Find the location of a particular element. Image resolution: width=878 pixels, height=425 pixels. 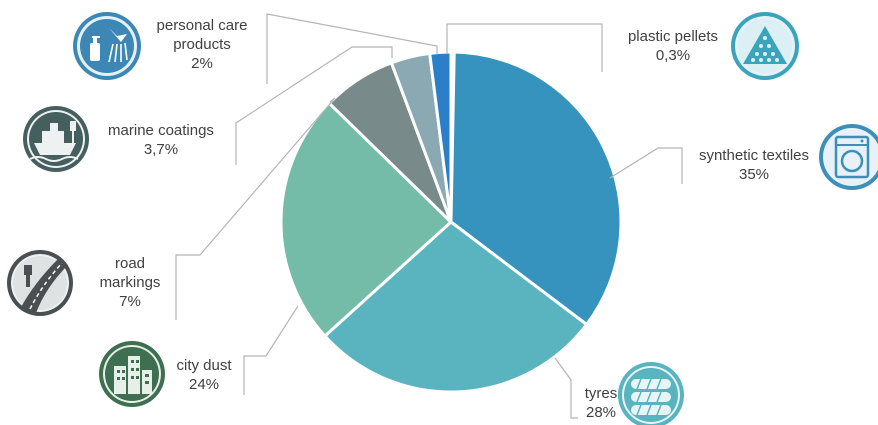

leader-line-personal-care is located at coordinates (352, 48).